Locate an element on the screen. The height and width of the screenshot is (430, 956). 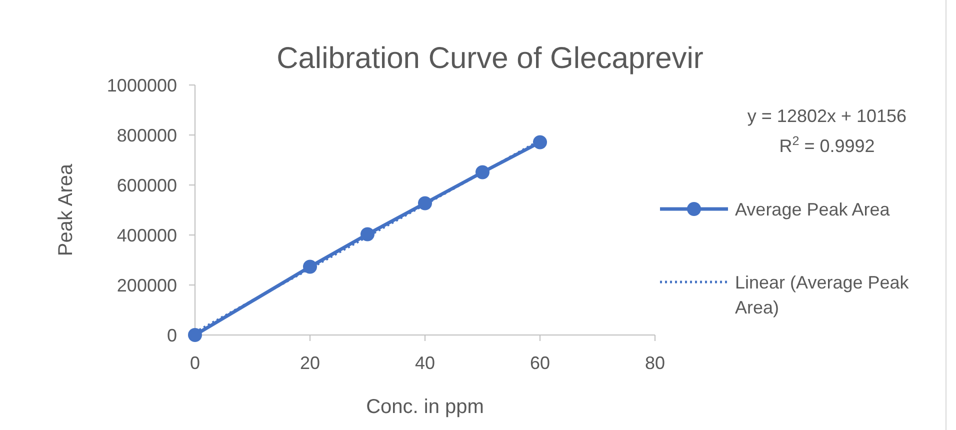
x-tick-label: 60 is located at coordinates (540, 363).